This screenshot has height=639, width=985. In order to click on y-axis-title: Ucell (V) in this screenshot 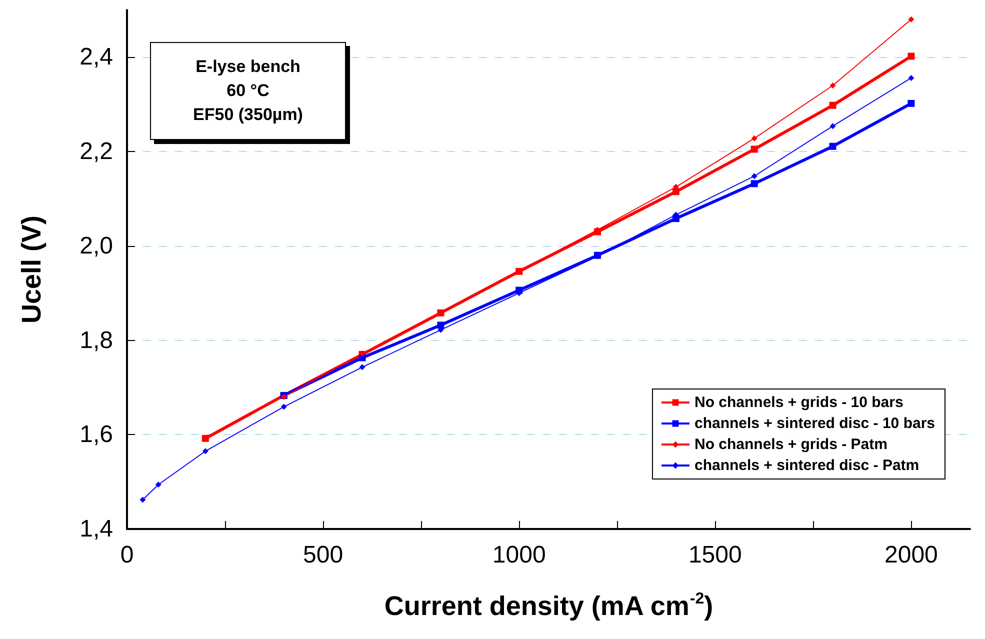, I will do `click(31, 269)`.